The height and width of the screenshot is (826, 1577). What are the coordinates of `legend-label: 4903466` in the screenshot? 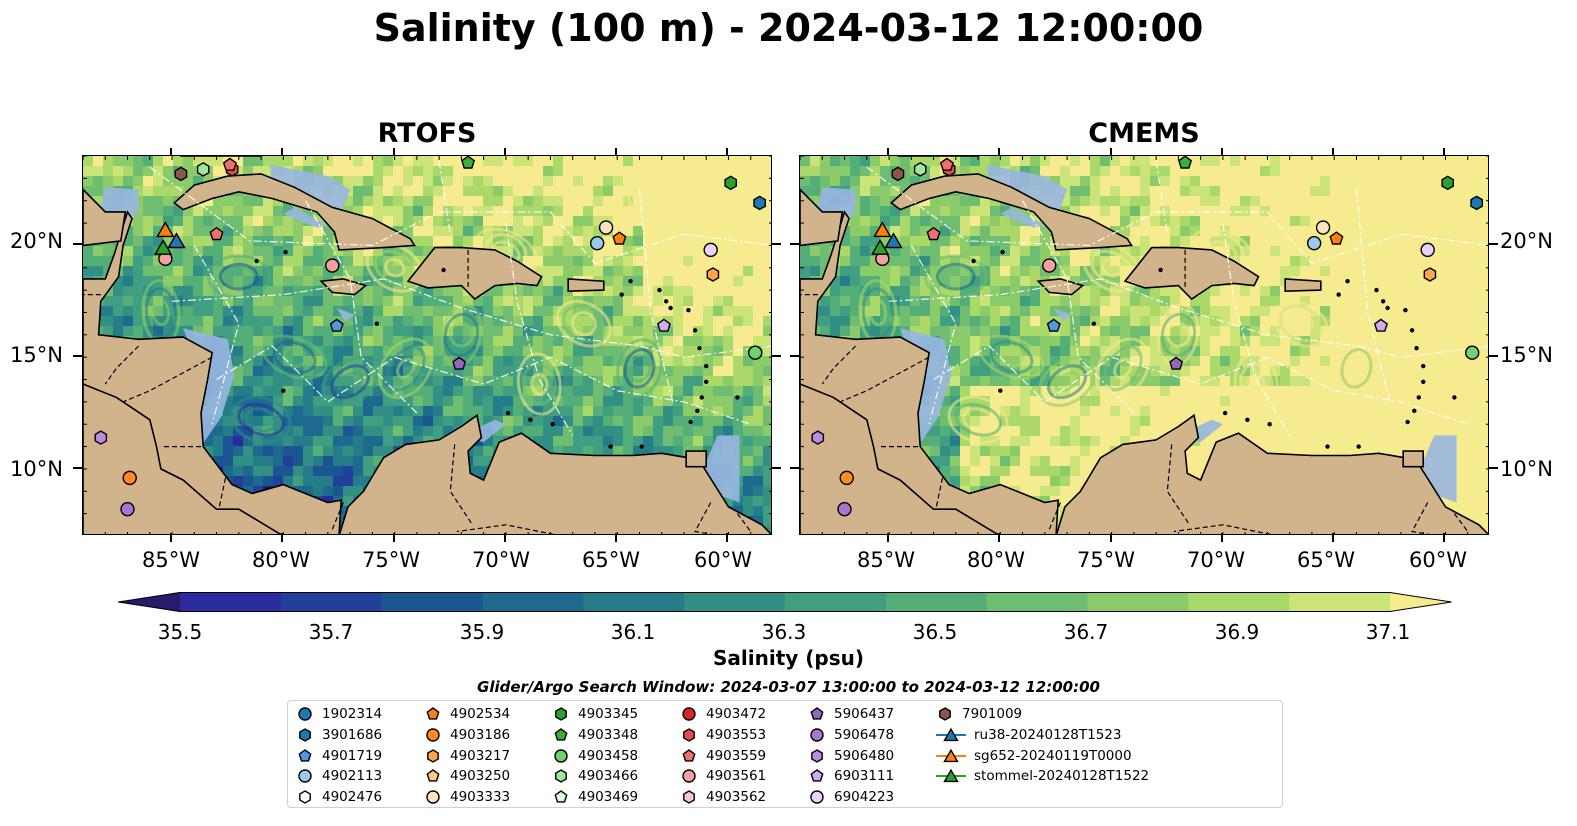 It's located at (608, 776).